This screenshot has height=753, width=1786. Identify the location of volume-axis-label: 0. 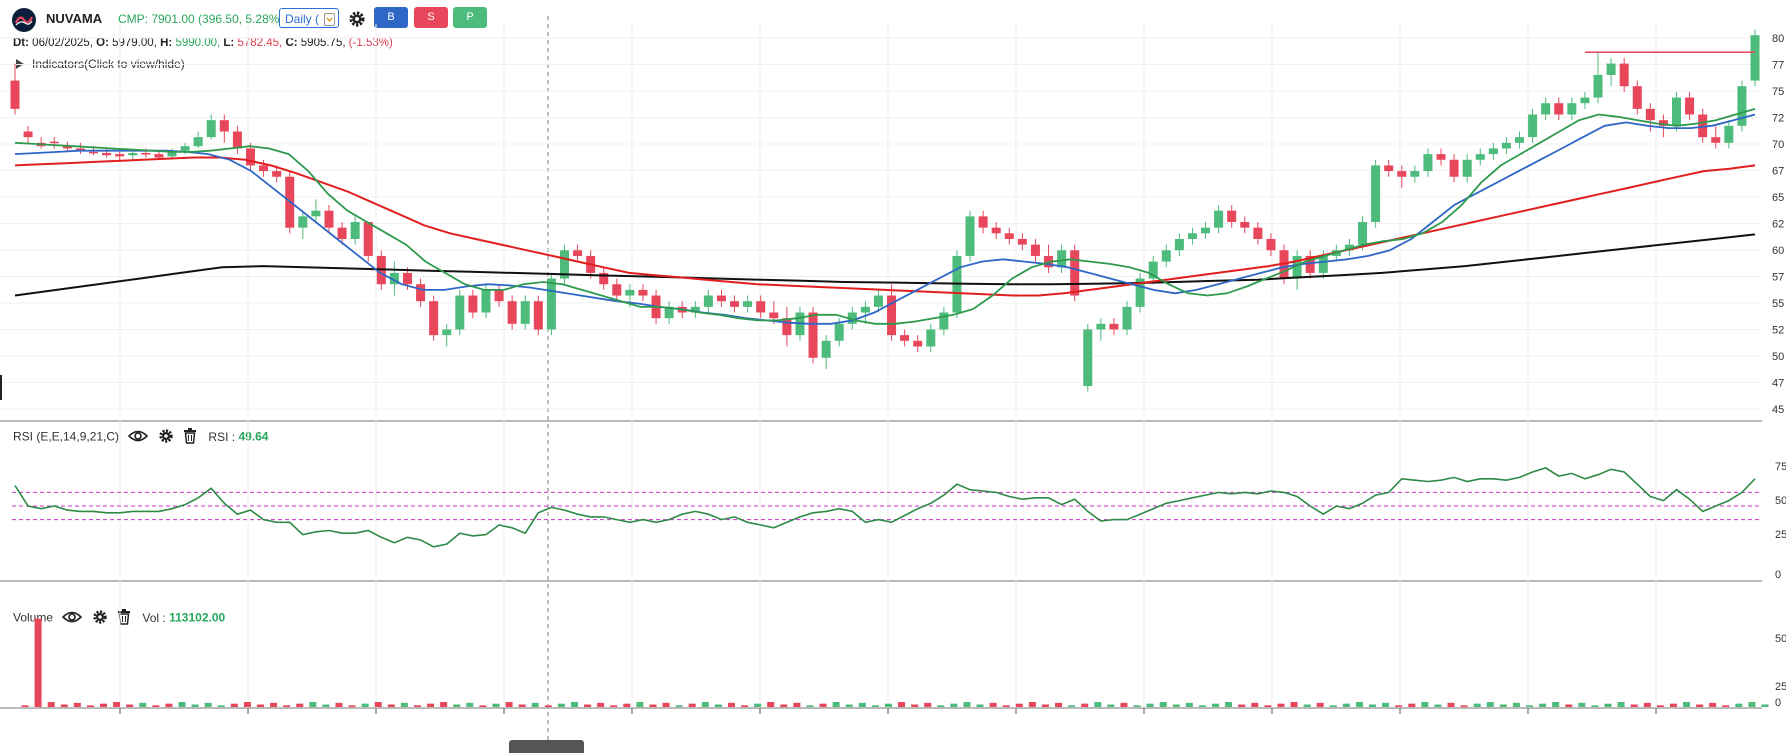
(1778, 703).